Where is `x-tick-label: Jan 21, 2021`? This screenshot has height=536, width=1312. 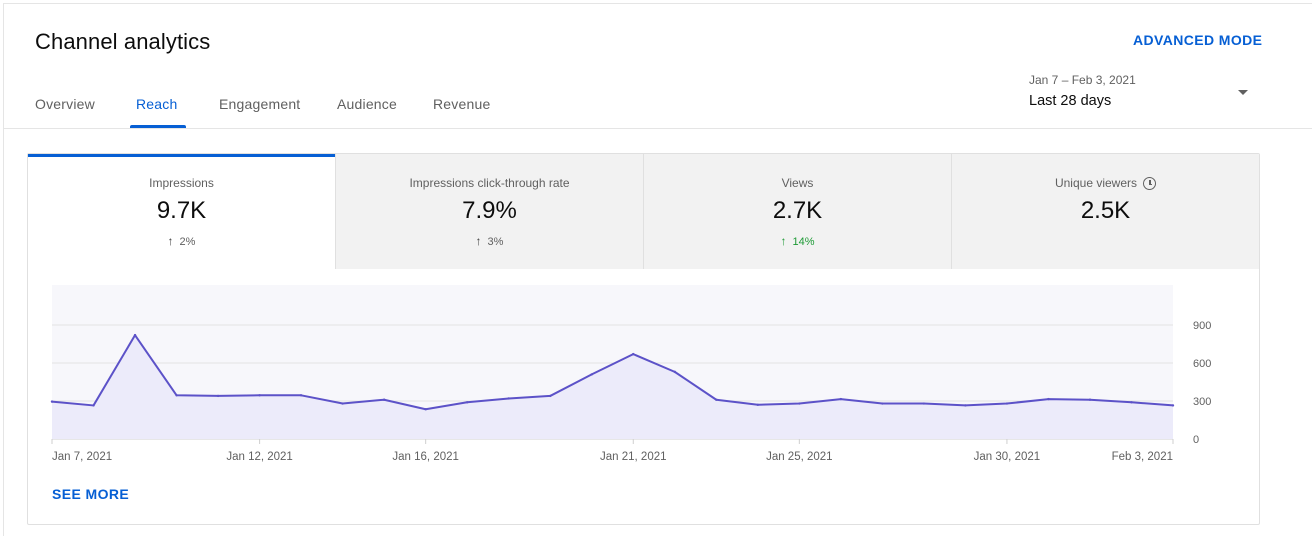
x-tick-label: Jan 21, 2021 is located at coordinates (633, 457).